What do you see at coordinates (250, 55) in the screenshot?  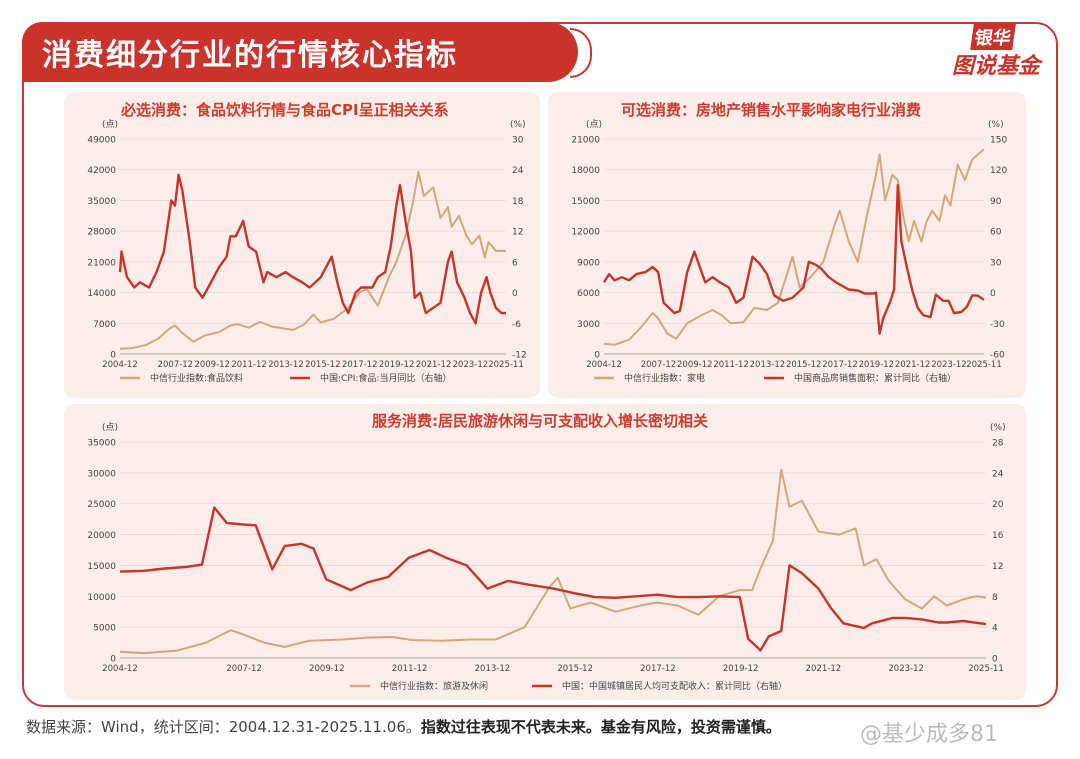 I see `page-title: 消费细分行业的行情核心指标` at bounding box center [250, 55].